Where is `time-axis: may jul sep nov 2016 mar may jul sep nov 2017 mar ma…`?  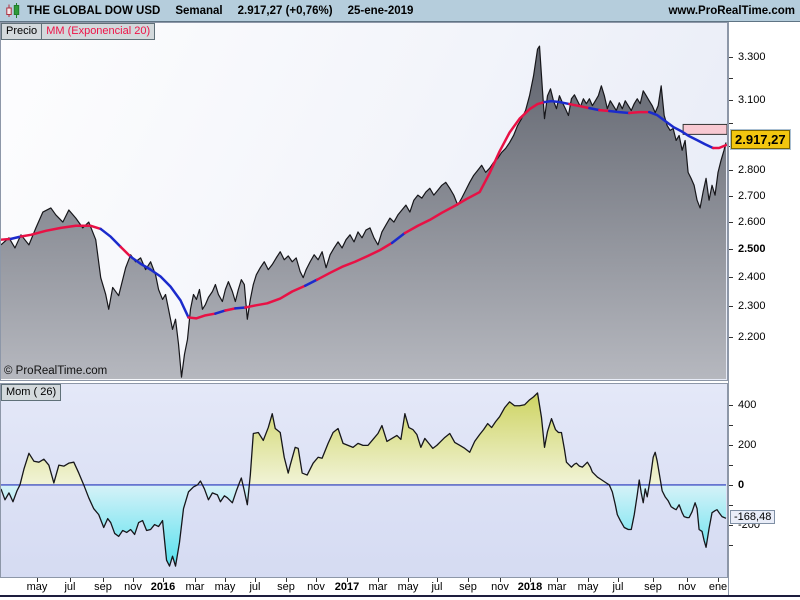 time-axis: may jul sep nov 2016 mar may jul sep nov 2017 mar ma… is located at coordinates (400, 587).